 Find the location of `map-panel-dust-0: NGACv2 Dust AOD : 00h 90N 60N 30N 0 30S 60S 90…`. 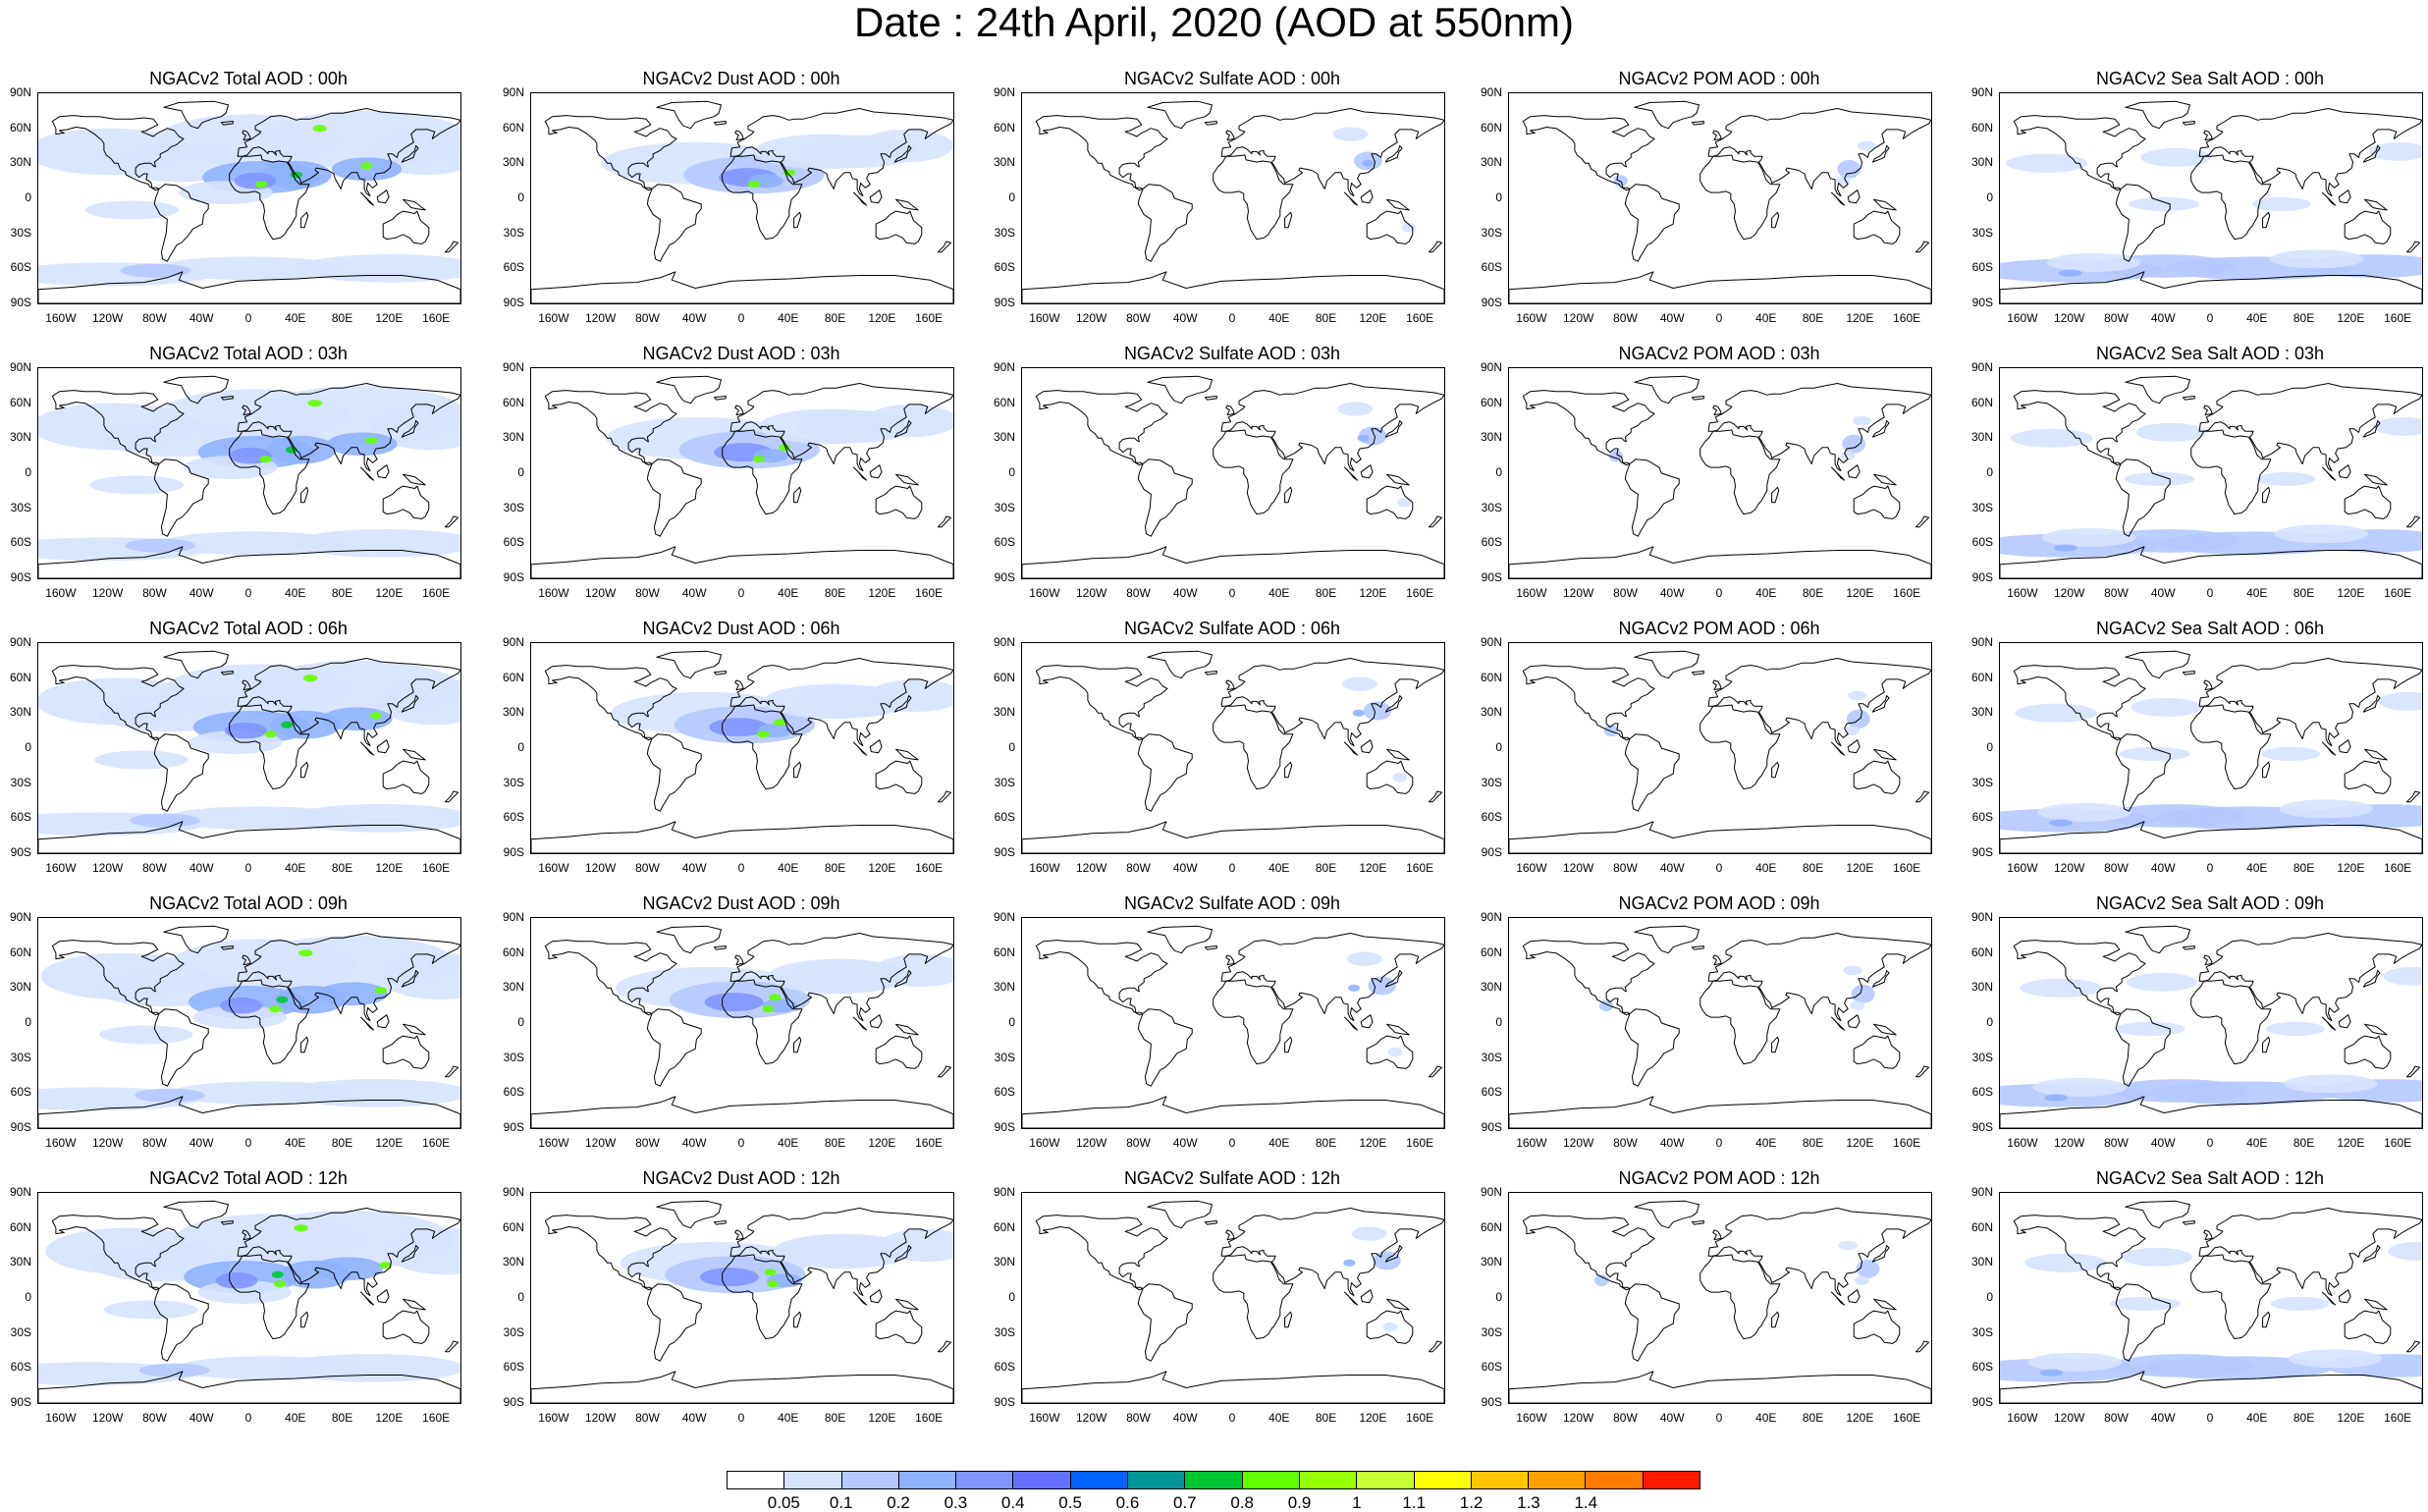

map-panel-dust-0: NGACv2 Dust AOD : 00h 90N 60N 30N 0 30S 60S 90… is located at coordinates (733, 203).